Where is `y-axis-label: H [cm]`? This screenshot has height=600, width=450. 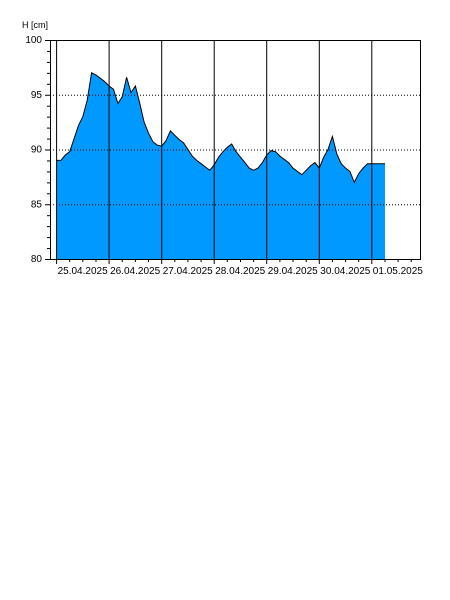 y-axis-label: H [cm] is located at coordinates (35, 25).